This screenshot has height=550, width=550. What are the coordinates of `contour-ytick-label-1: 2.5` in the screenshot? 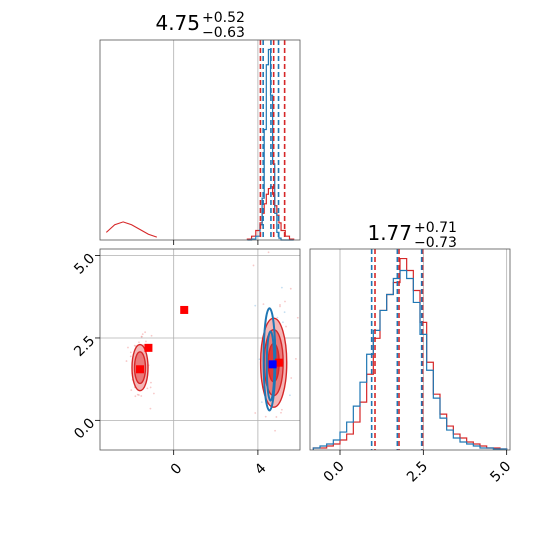 It's located at (84, 346).